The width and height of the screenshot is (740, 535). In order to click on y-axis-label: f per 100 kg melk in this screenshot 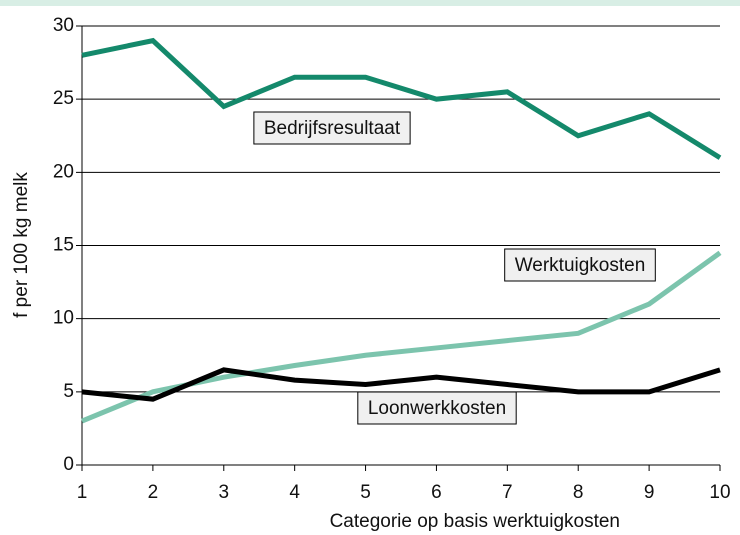, I will do `click(21, 245)`.